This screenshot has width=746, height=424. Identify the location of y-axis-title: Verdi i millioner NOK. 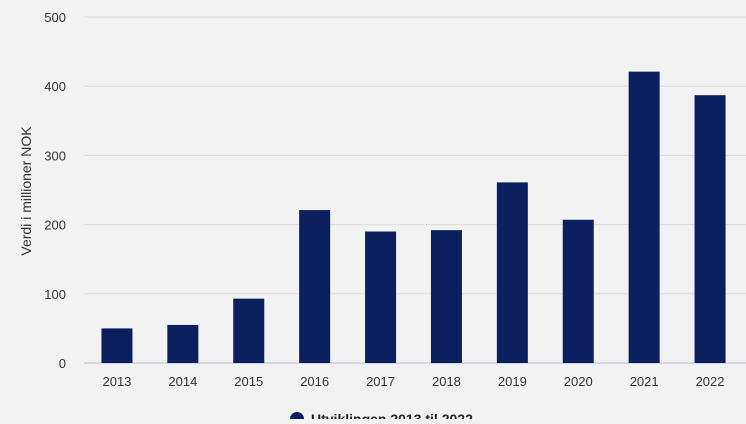
(26, 191).